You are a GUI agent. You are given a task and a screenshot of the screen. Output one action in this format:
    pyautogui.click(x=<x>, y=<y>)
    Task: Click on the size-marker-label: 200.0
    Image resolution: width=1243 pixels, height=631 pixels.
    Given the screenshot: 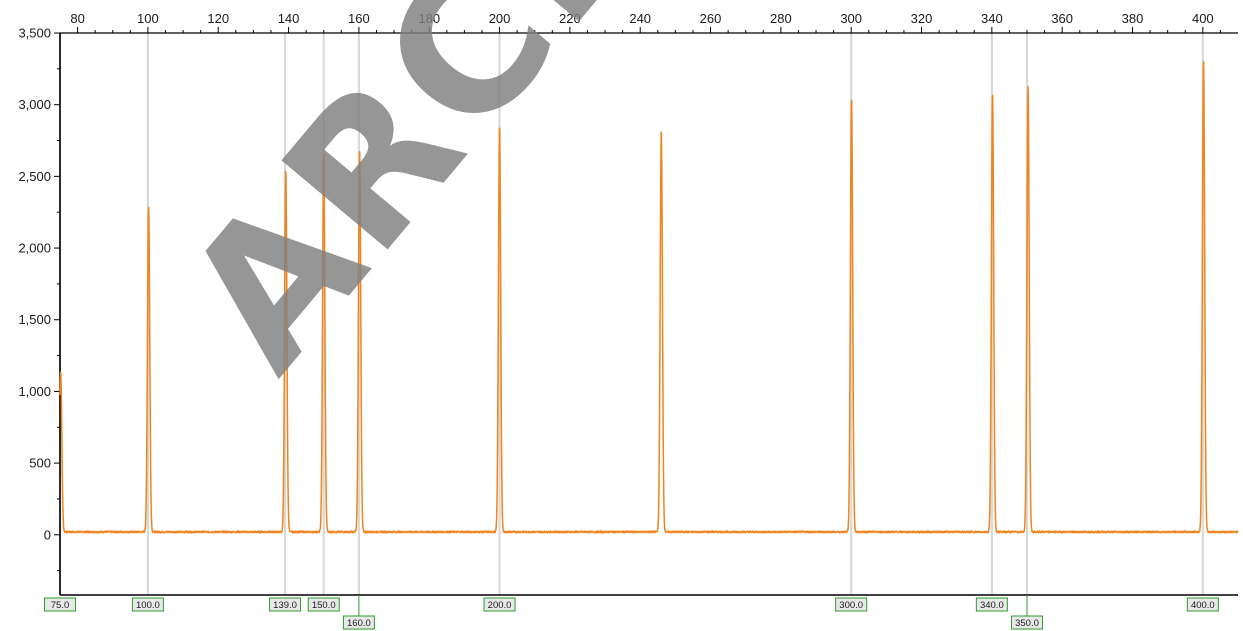 What is the action you would take?
    pyautogui.click(x=500, y=605)
    